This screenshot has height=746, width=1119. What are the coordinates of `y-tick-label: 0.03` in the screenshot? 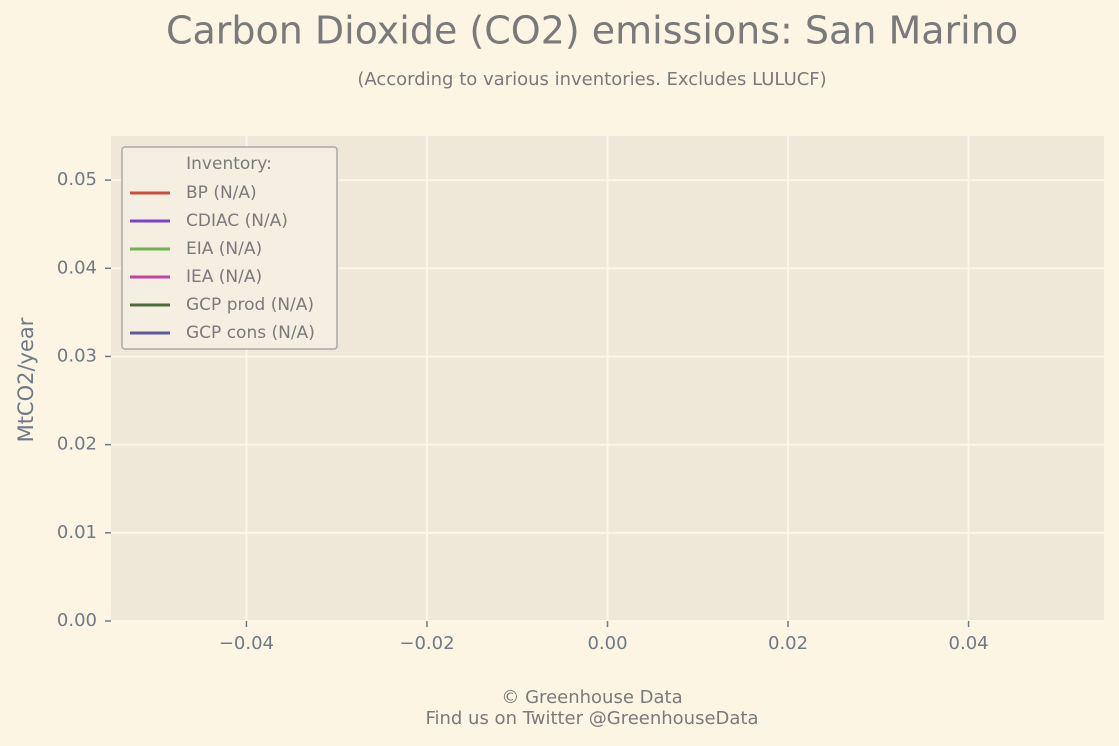 It's located at (77, 355).